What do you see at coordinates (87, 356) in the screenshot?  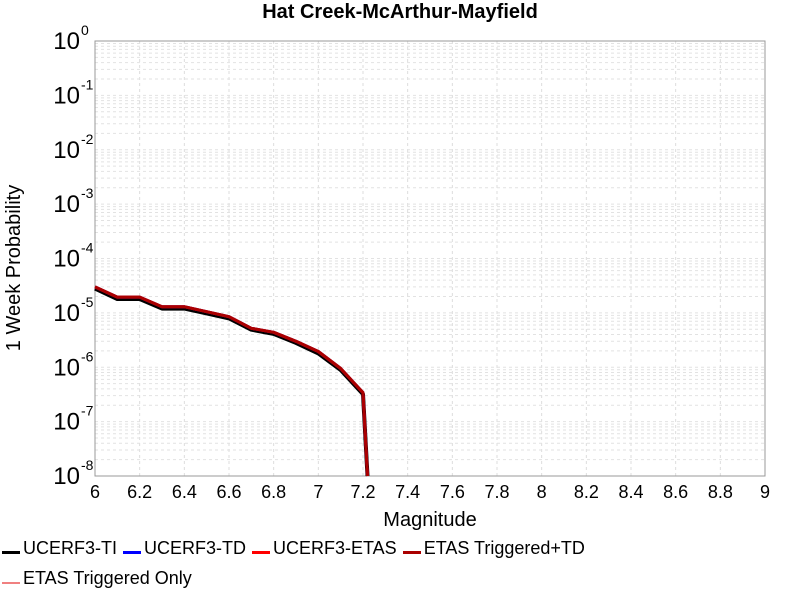 I see `y-tick-label-exponent: -6` at bounding box center [87, 356].